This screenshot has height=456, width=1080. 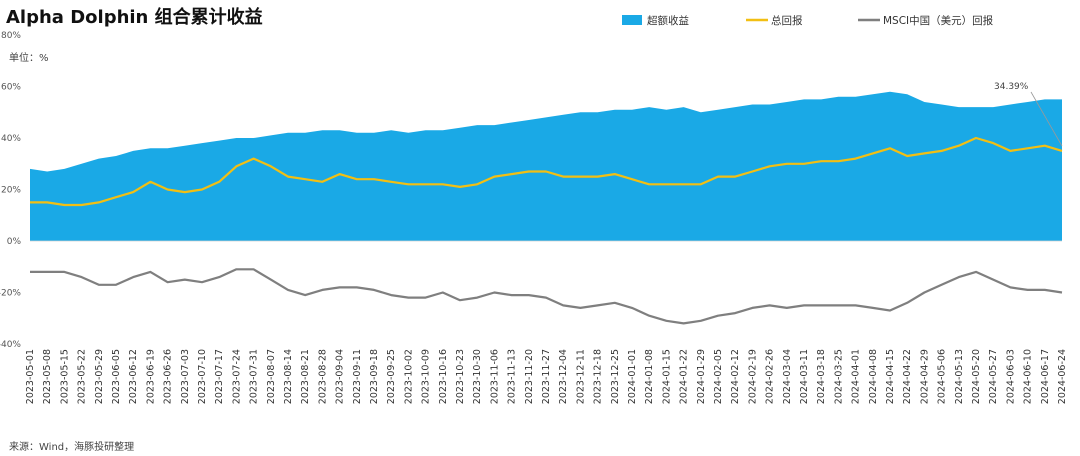 What do you see at coordinates (477, 376) in the screenshot?
I see `x-tick-label: 2023-10-30` at bounding box center [477, 376].